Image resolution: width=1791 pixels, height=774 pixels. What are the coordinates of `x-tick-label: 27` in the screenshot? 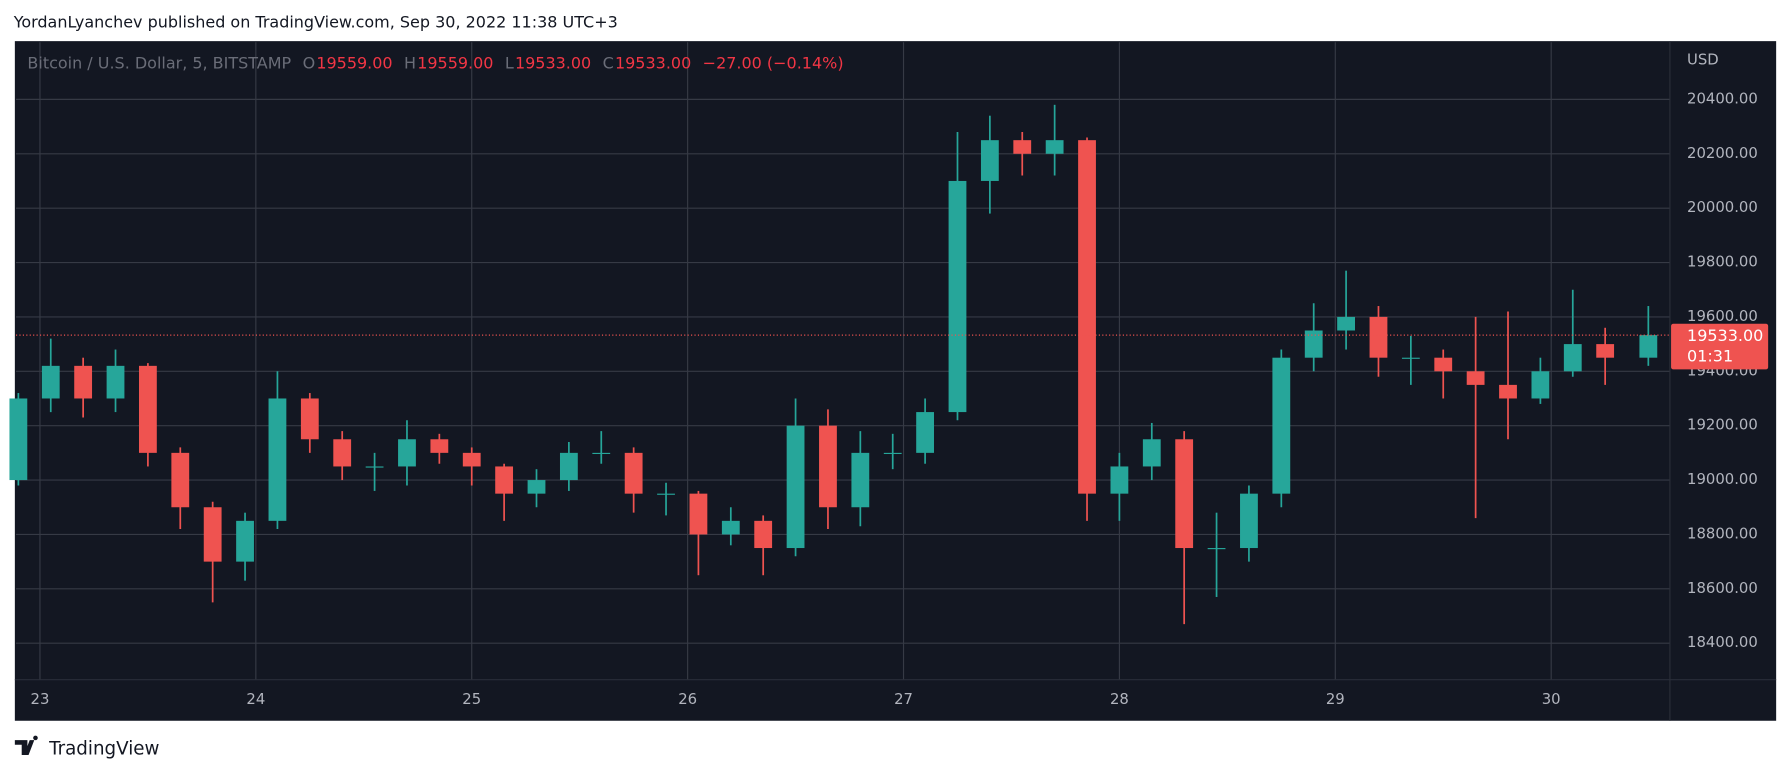 It's located at (903, 699).